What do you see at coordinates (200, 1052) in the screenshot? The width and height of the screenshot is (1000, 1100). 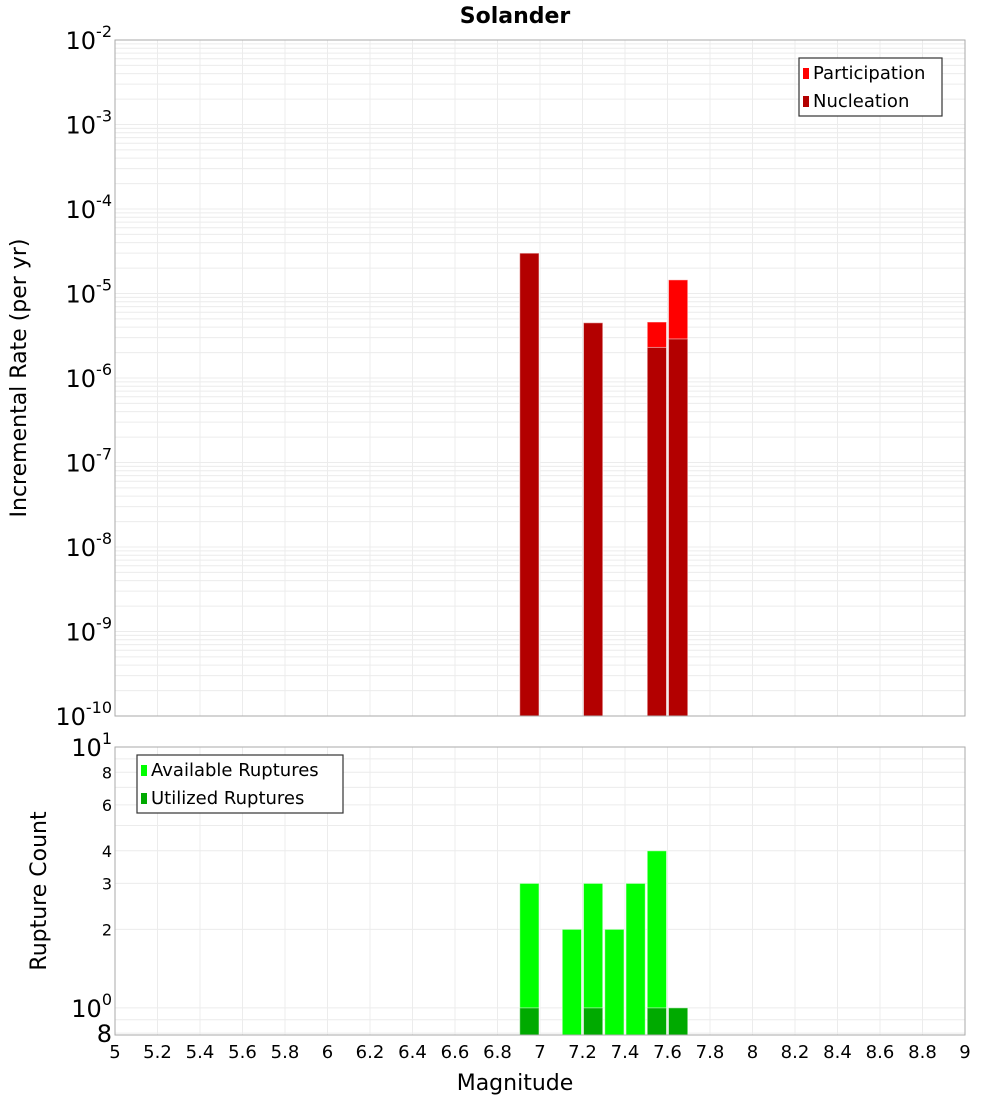 I see `x-tick-label: 5.4` at bounding box center [200, 1052].